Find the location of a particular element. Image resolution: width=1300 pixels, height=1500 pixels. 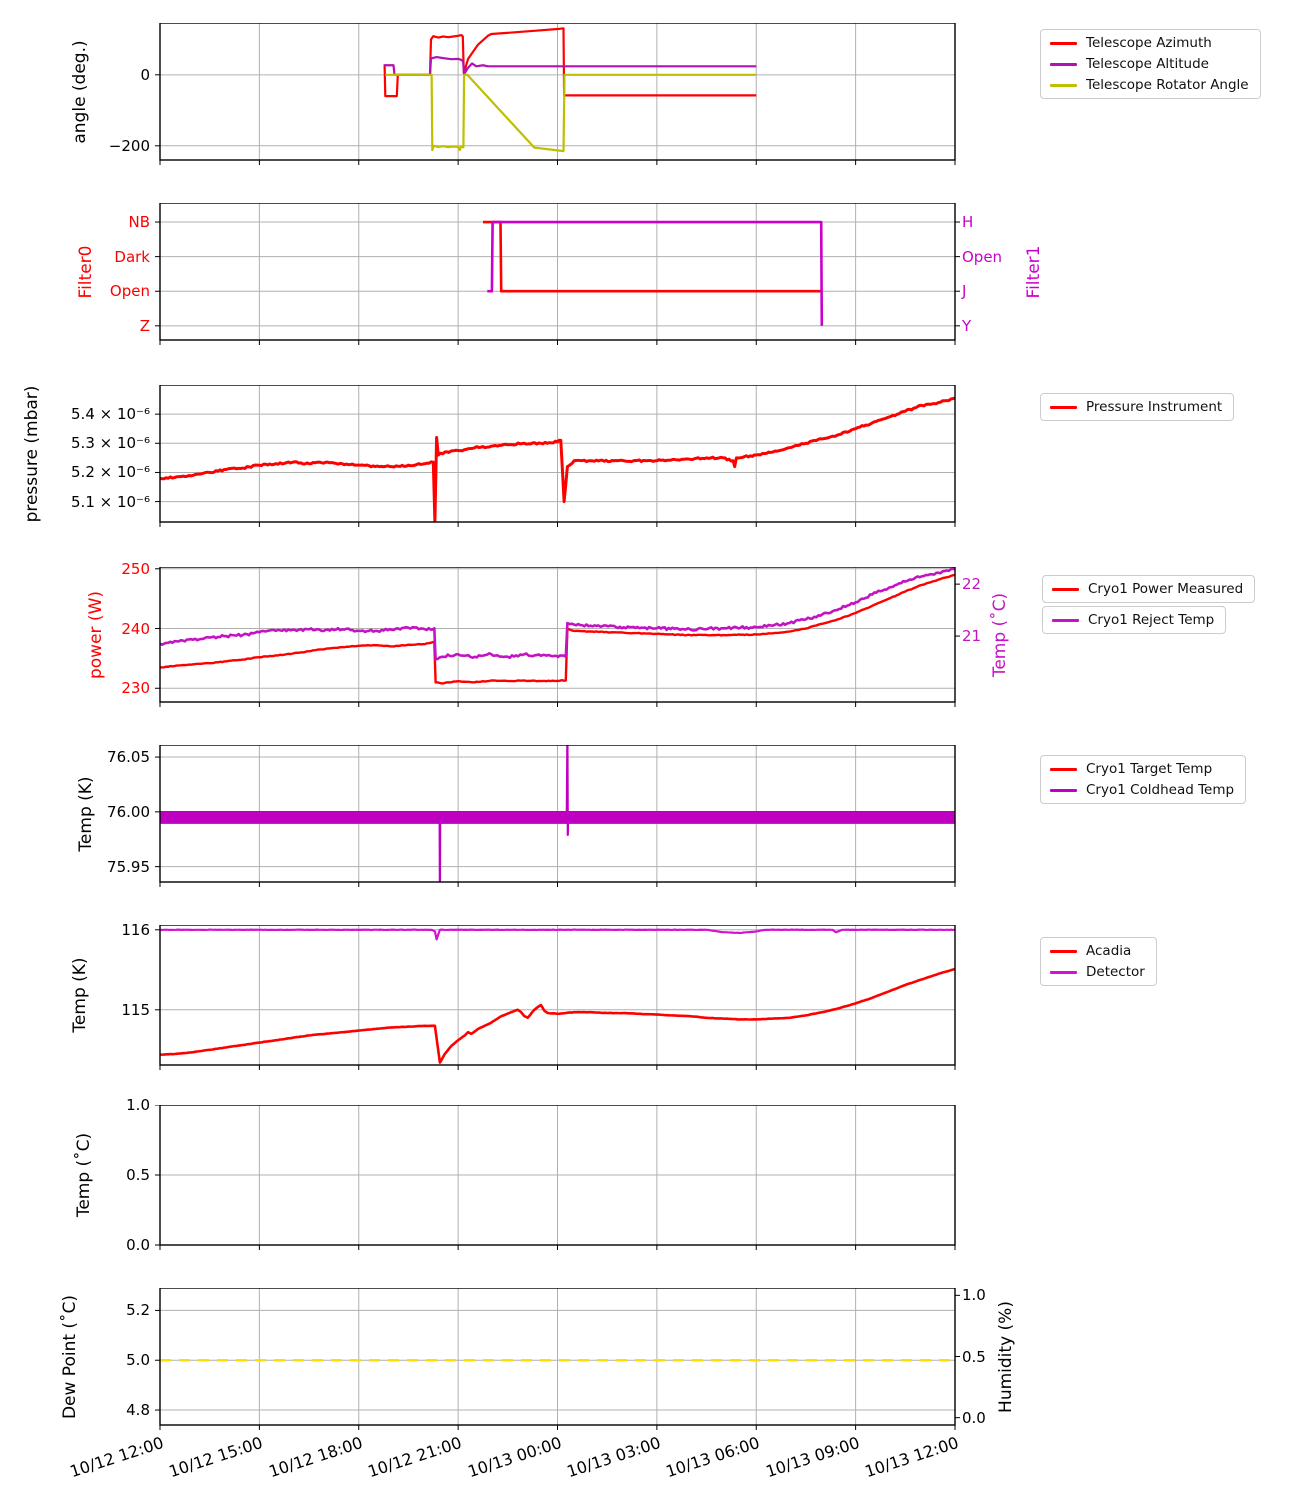

panel-cryo-power: power (W) Temp (˚C) 250 240 230 22 21 is located at coordinates (650, 633).